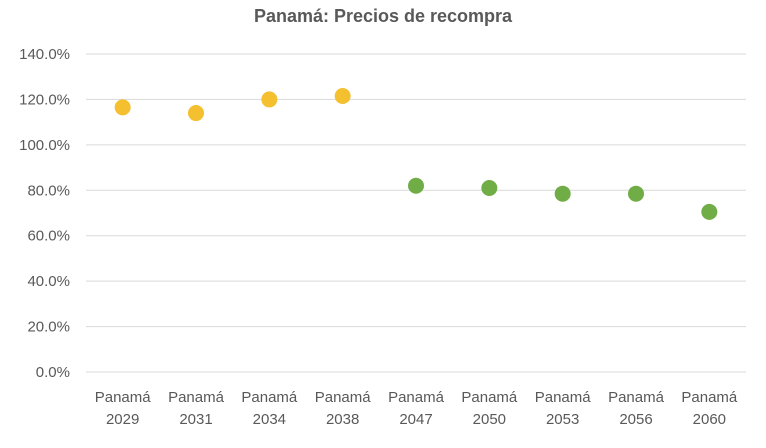 The width and height of the screenshot is (766, 448). What do you see at coordinates (709, 419) in the screenshot?
I see `x-tick-label-line: 2060` at bounding box center [709, 419].